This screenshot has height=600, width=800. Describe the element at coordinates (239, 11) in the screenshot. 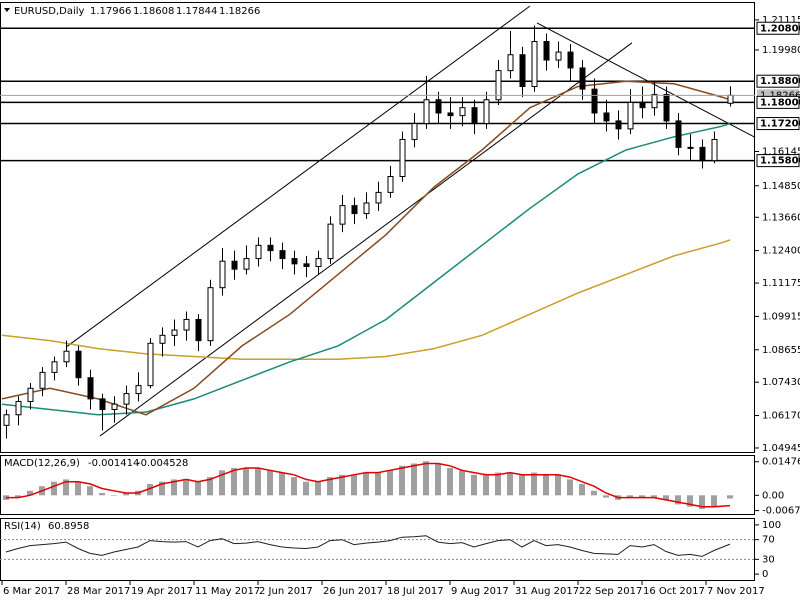

I see `close-value: 1.18266` at that location.